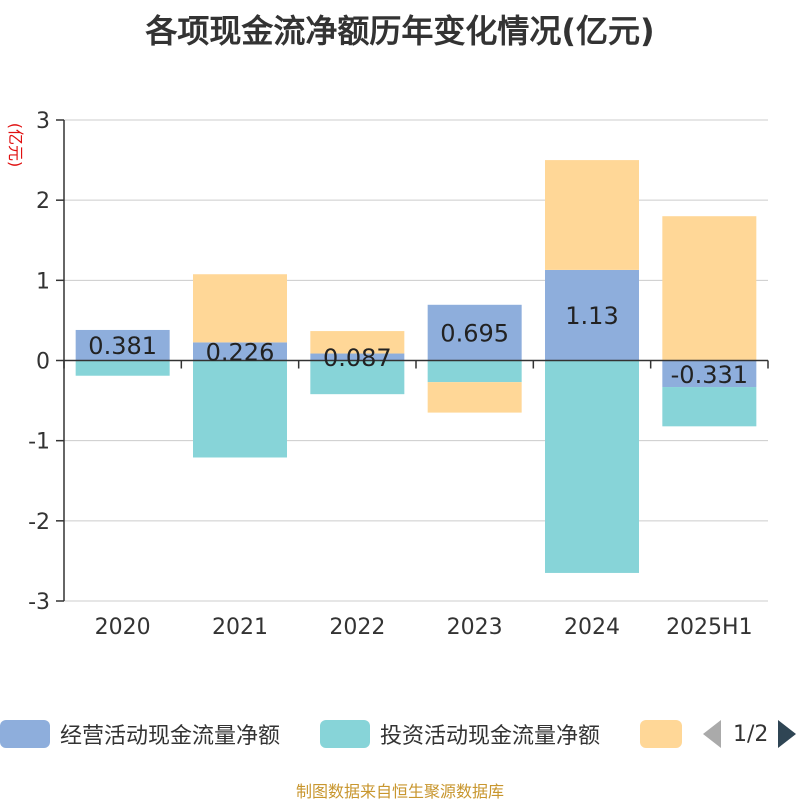 The width and height of the screenshot is (800, 802). What do you see at coordinates (39, 442) in the screenshot?
I see `y-tick-label: -1` at bounding box center [39, 442].